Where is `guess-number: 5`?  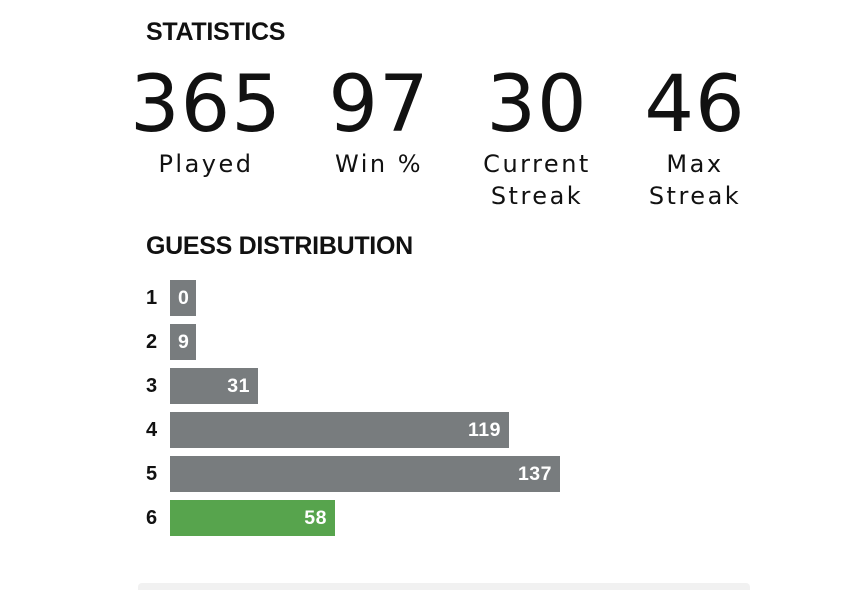 guess-number: 5 is located at coordinates (152, 474).